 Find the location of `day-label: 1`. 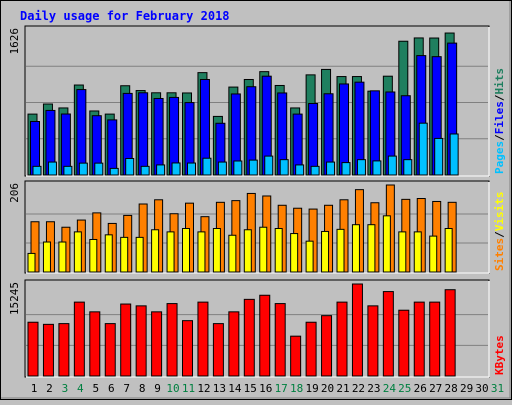

day-label: 1 is located at coordinates (34, 388).